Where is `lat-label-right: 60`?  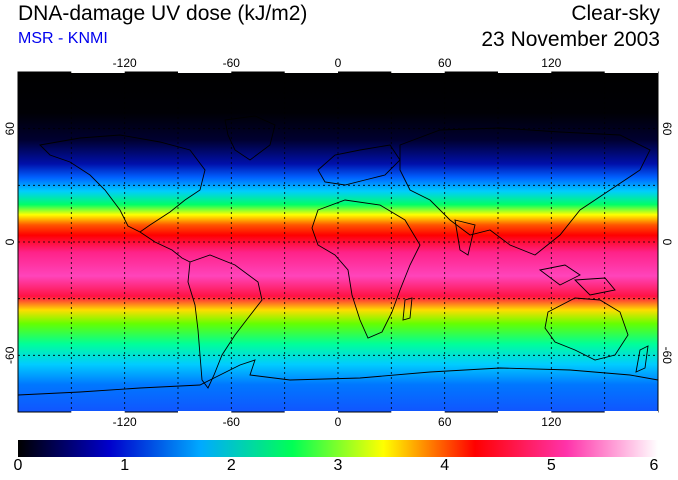 lat-label-right: 60 is located at coordinates (667, 129).